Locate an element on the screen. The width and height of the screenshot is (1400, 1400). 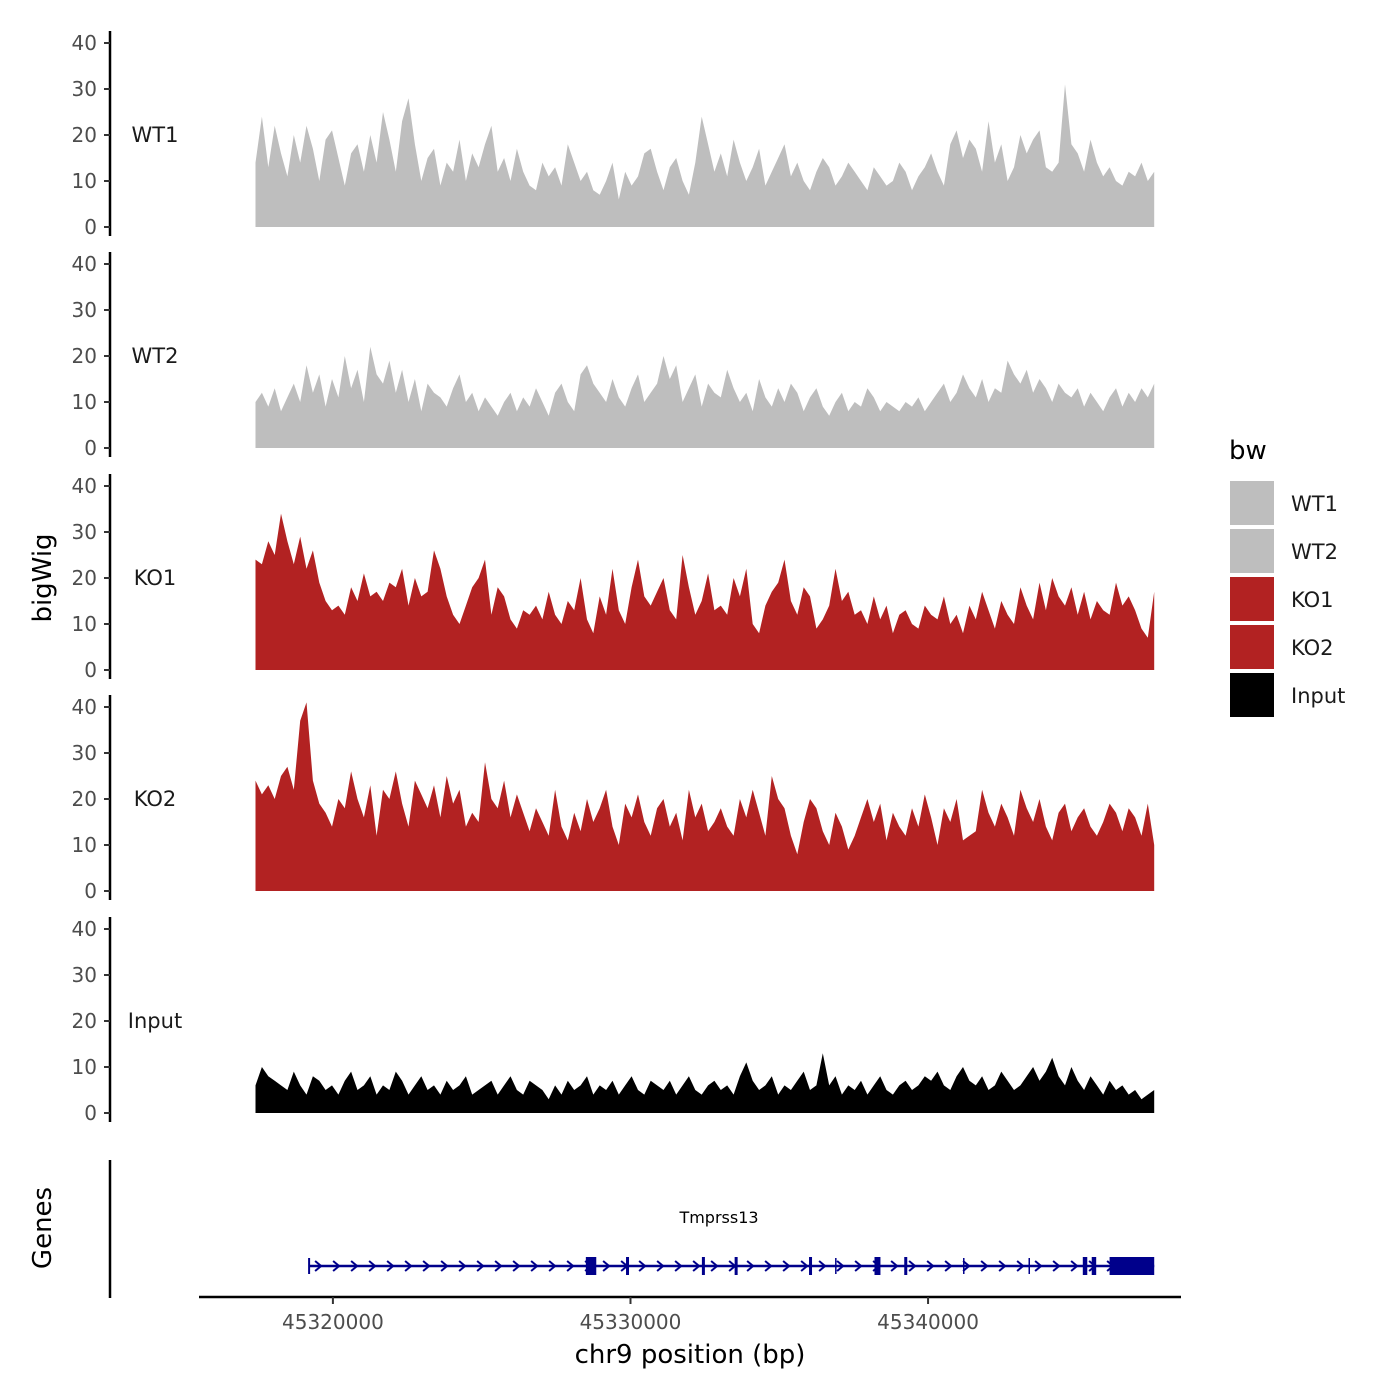
legend-label: KO1 is located at coordinates (1312, 600).